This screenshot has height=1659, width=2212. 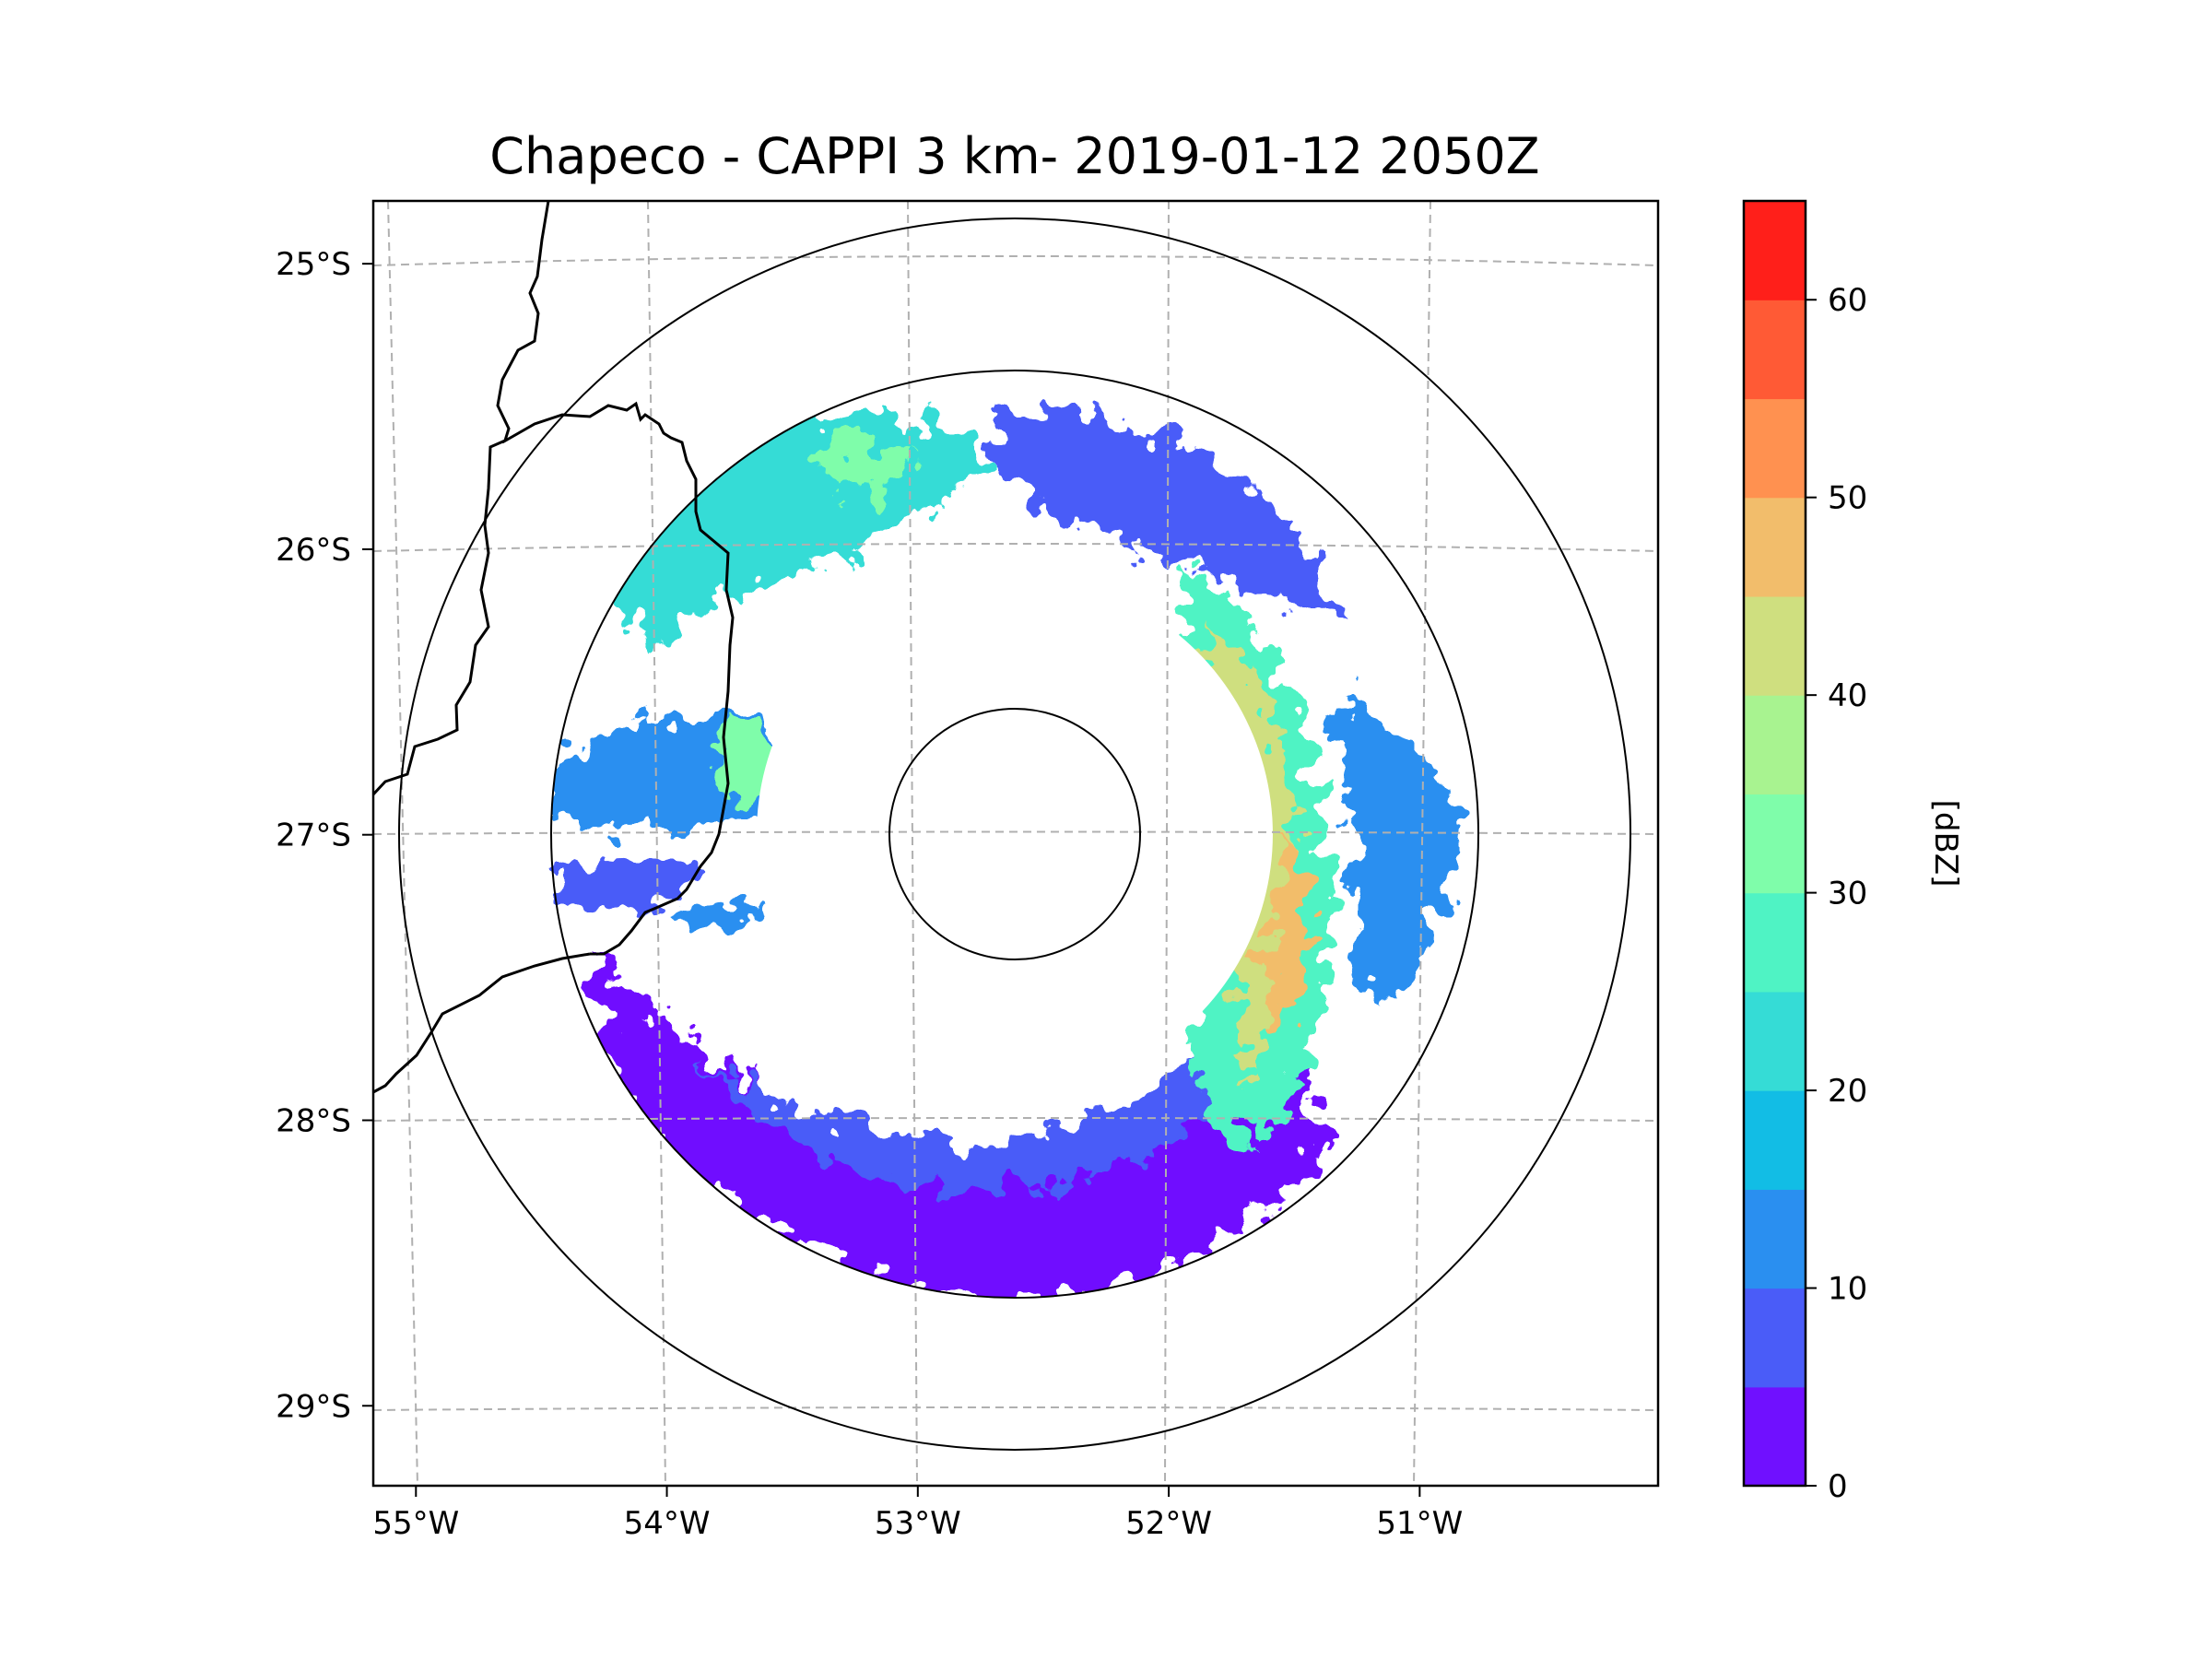 I want to click on political-borders, so click(x=554, y=647).